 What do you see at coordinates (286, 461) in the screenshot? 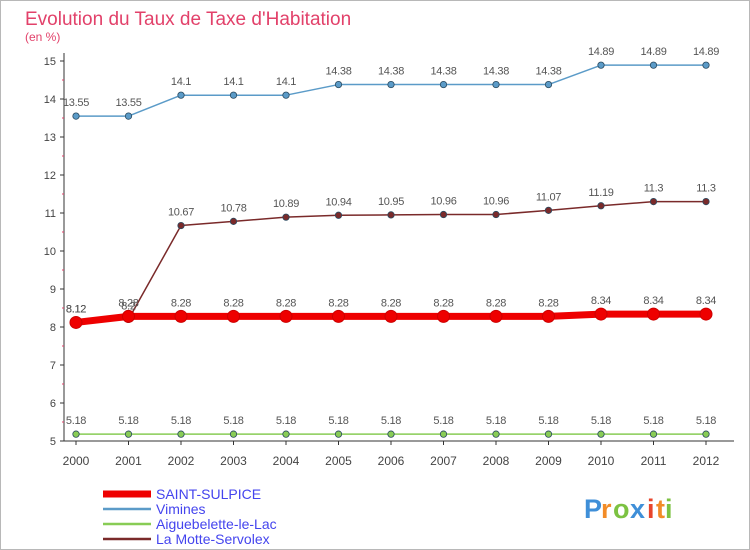
I see `x-tick-label: 2004` at bounding box center [286, 461].